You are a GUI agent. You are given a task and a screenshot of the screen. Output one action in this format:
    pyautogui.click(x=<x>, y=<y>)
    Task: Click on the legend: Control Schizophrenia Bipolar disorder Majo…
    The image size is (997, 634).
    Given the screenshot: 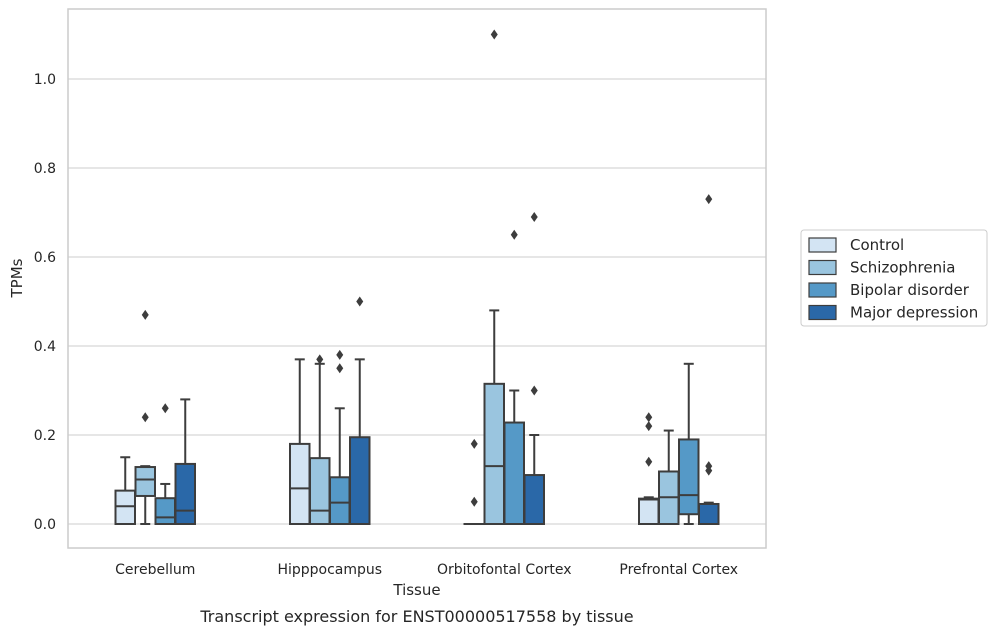 What is the action you would take?
    pyautogui.click(x=894, y=278)
    